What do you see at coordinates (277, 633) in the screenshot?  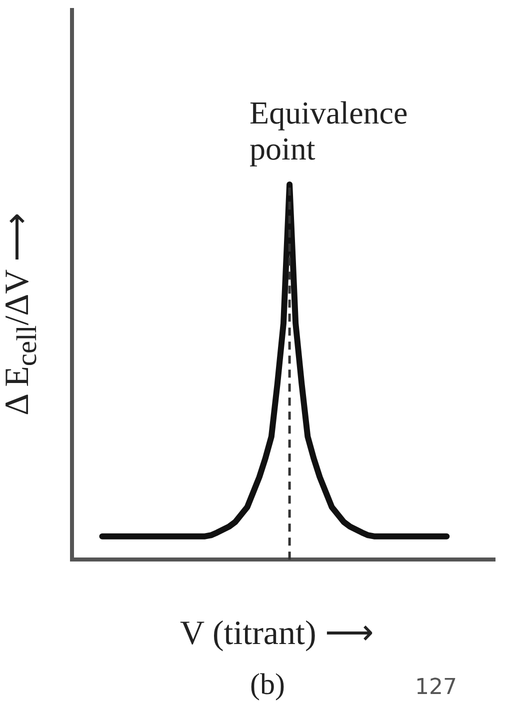 I see `x-axis-title: V (titrant) ⟶` at bounding box center [277, 633].